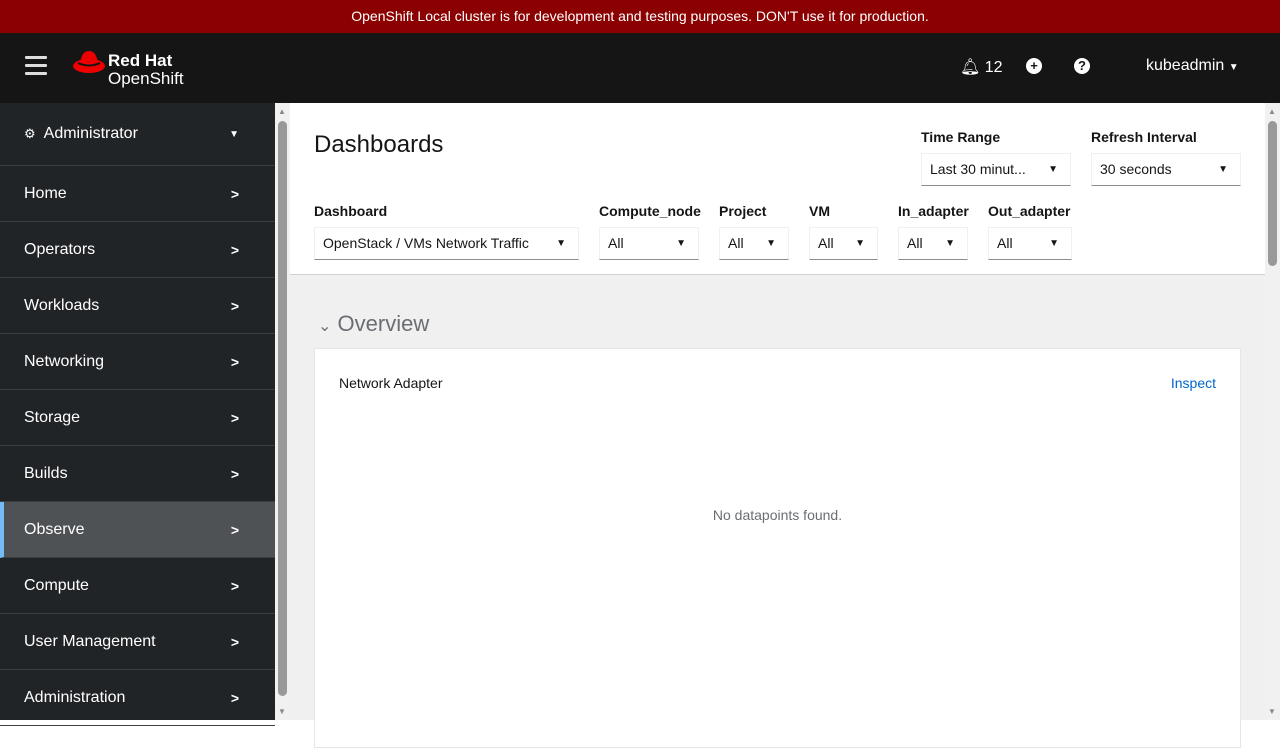  Describe the element at coordinates (1030, 243) in the screenshot. I see `out_adapter-select: All ▼` at that location.